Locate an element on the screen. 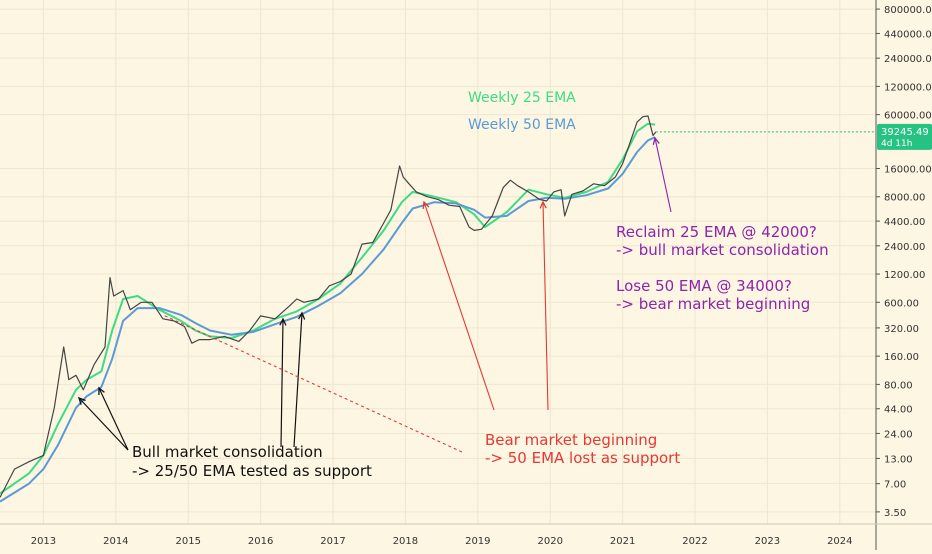  time-tick-label: 2016 is located at coordinates (260, 541).